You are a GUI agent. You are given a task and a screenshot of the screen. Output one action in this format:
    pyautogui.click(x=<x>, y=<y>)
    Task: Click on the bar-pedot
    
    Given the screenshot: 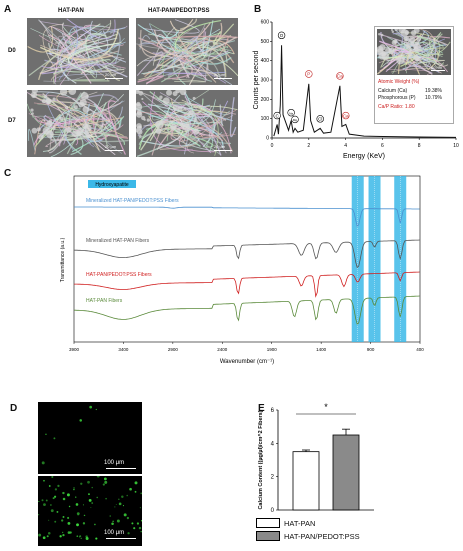 What is the action you would take?
    pyautogui.click(x=346, y=472)
    